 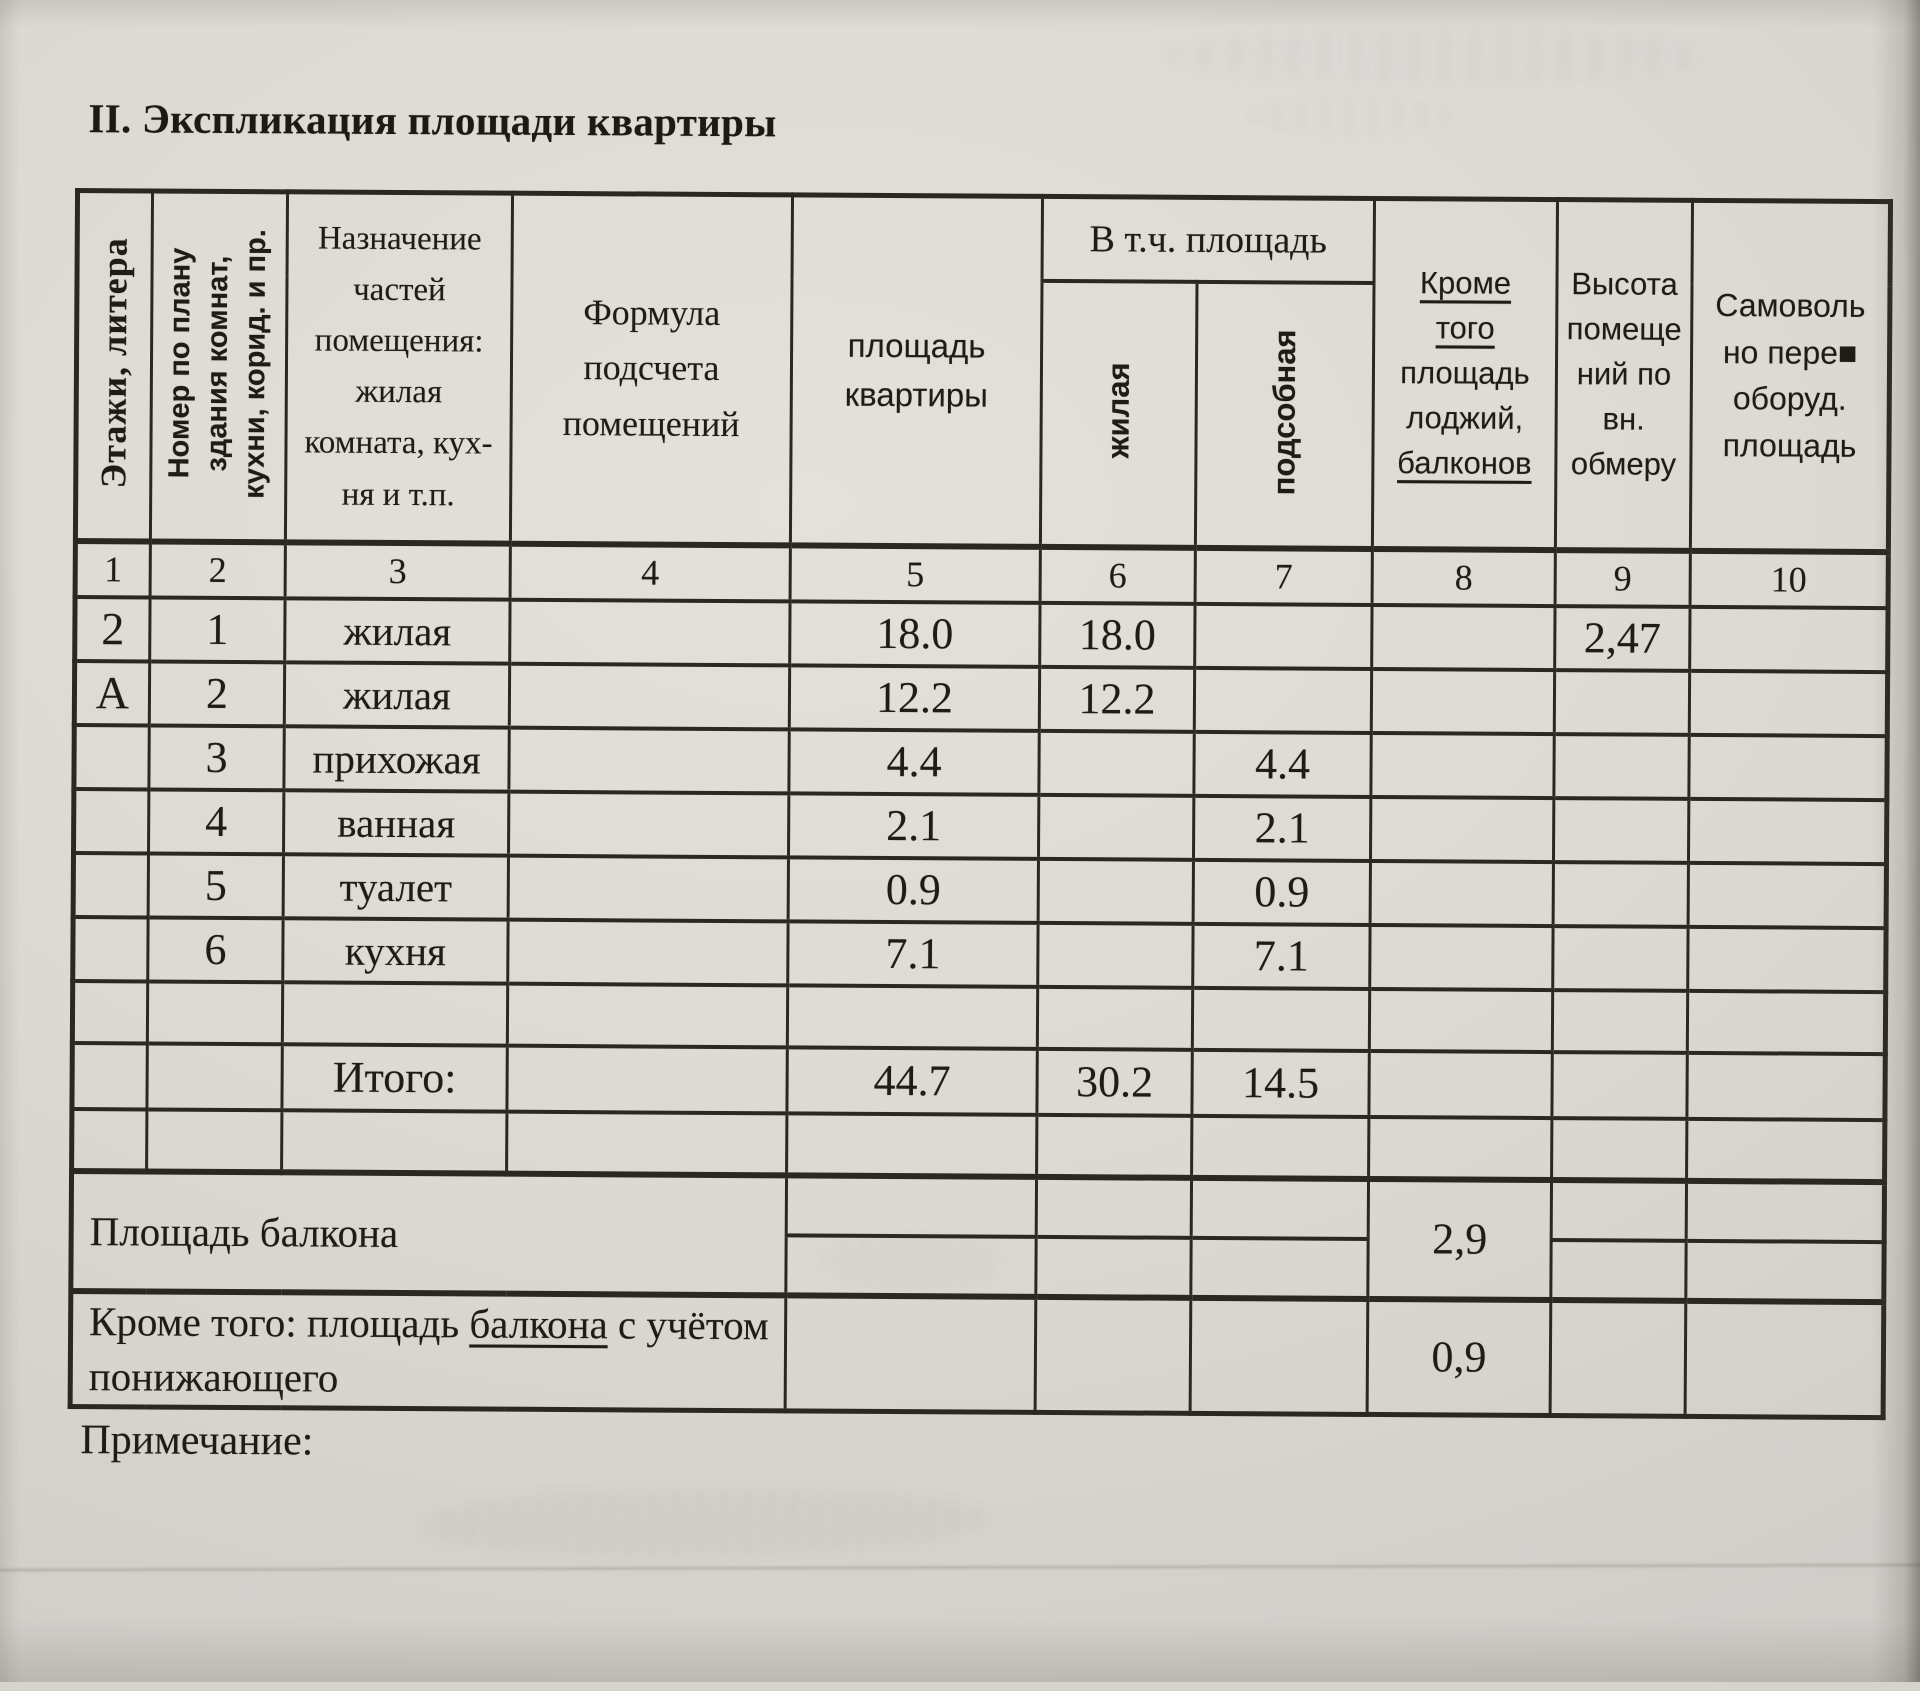 I want to click on cell-auxiliary-area: 0.9, so click(x=1282, y=892).